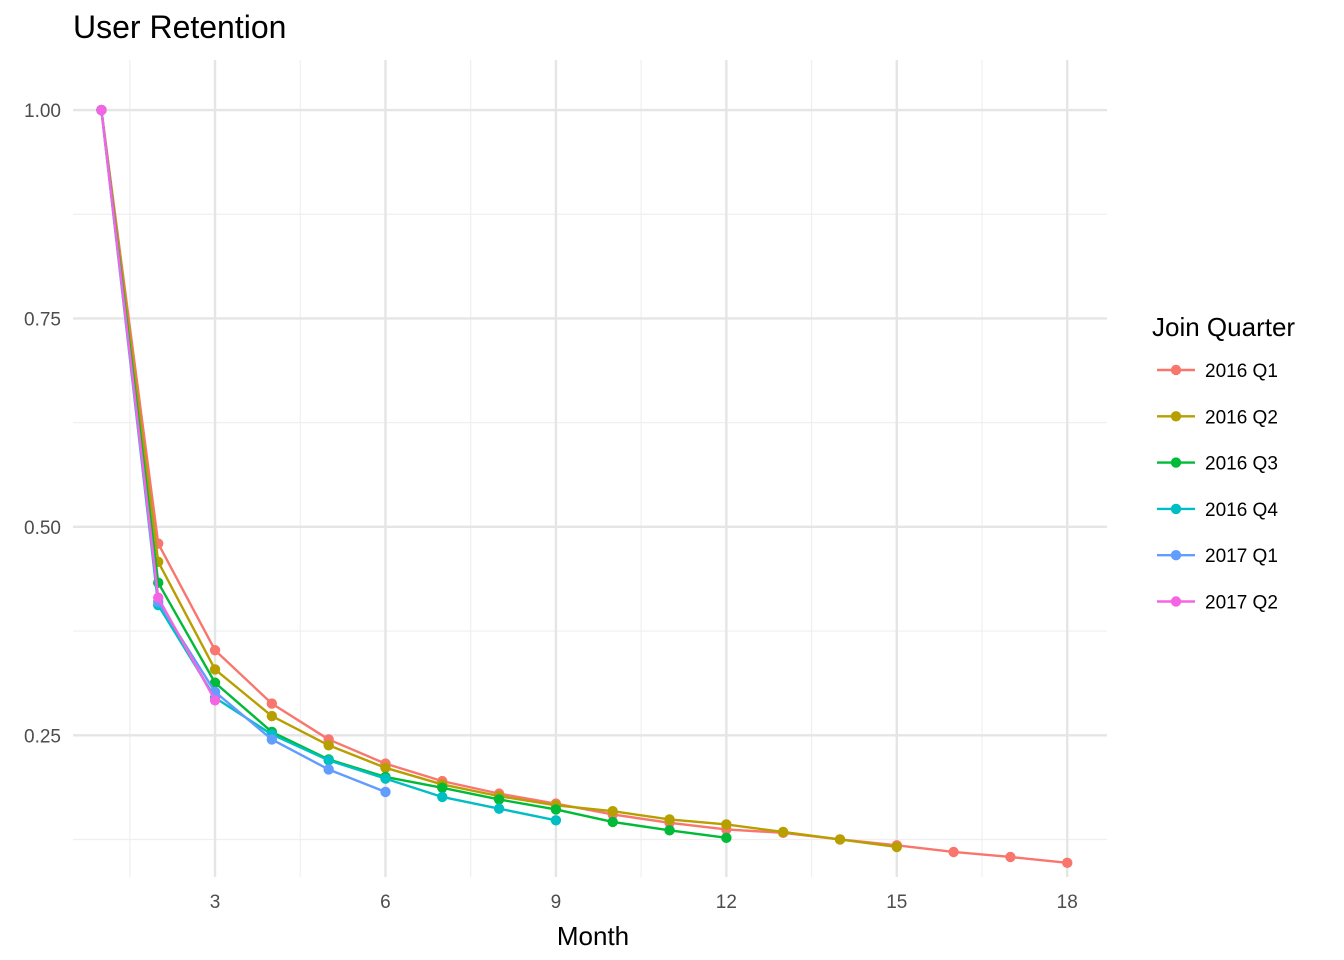  Describe the element at coordinates (179, 27) in the screenshot. I see `chart-title: User Retention` at that location.